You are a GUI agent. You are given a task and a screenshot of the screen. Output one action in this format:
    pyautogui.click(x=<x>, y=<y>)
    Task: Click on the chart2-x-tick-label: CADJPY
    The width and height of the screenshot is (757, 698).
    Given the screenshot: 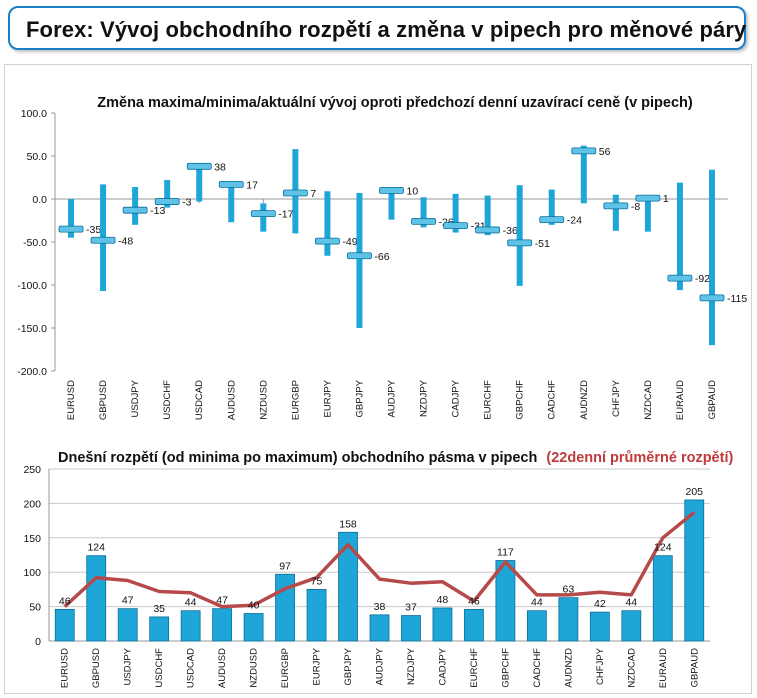 What is the action you would take?
    pyautogui.click(x=442, y=666)
    